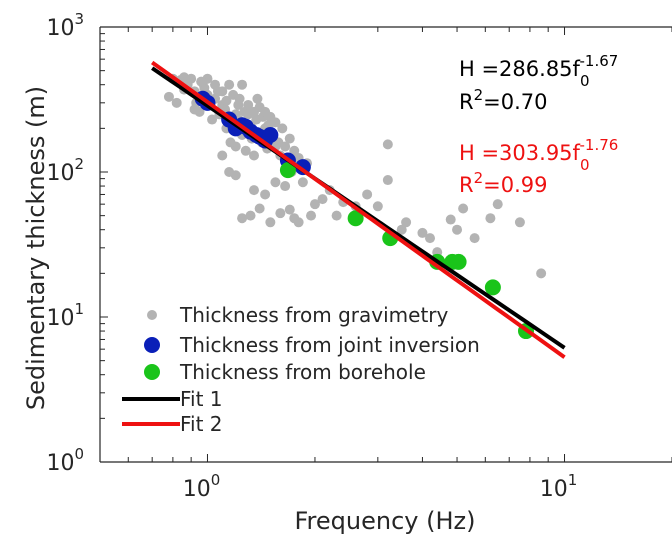 Image resolution: width=672 pixels, height=538 pixels. What do you see at coordinates (65, 315) in the screenshot?
I see `y-tick-label: 10¹` at bounding box center [65, 315].